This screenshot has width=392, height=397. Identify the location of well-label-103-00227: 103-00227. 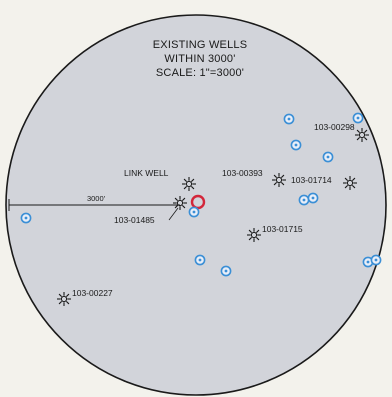
(92, 293).